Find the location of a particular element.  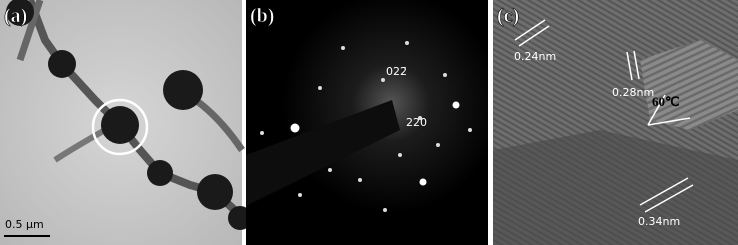

spacing-label: 0.34nm is located at coordinates (659, 221).